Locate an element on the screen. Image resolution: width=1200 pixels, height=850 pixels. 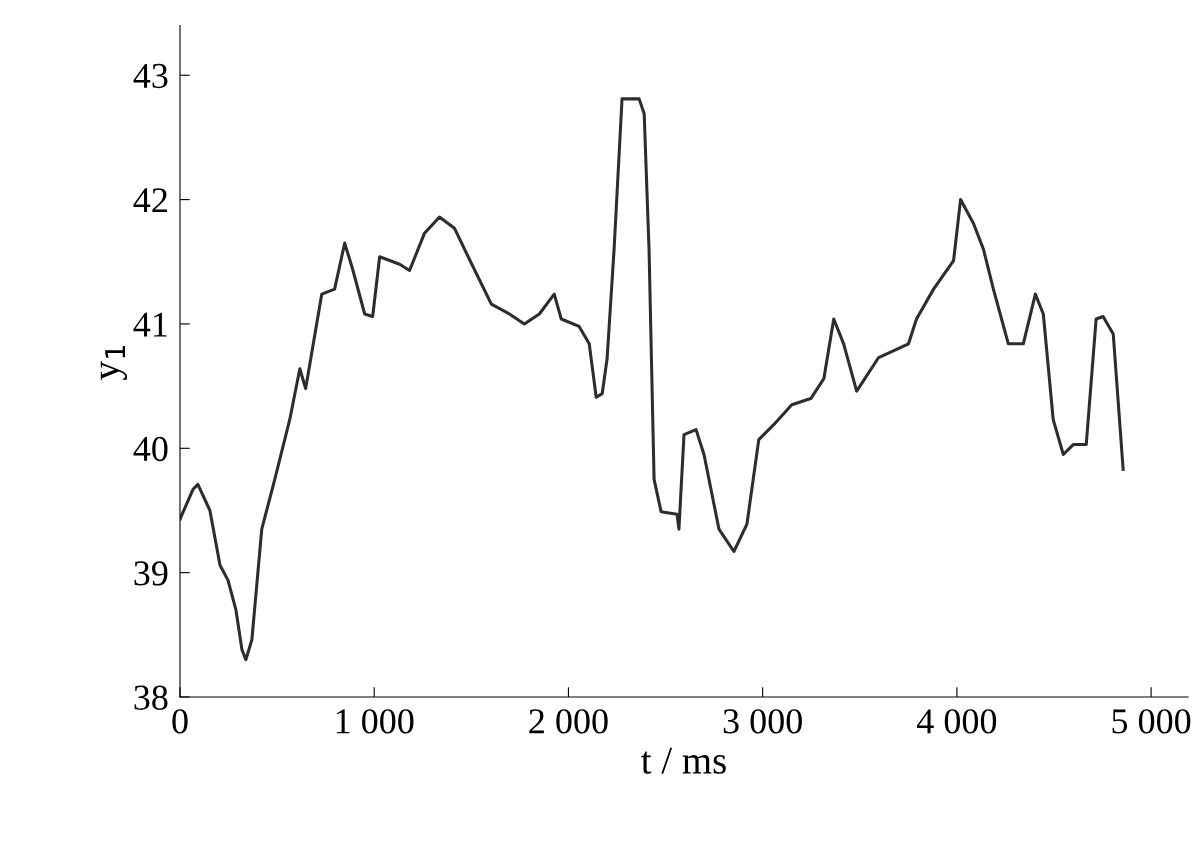
y-axis-title: y$_{1}$ is located at coordinates (114, 363).